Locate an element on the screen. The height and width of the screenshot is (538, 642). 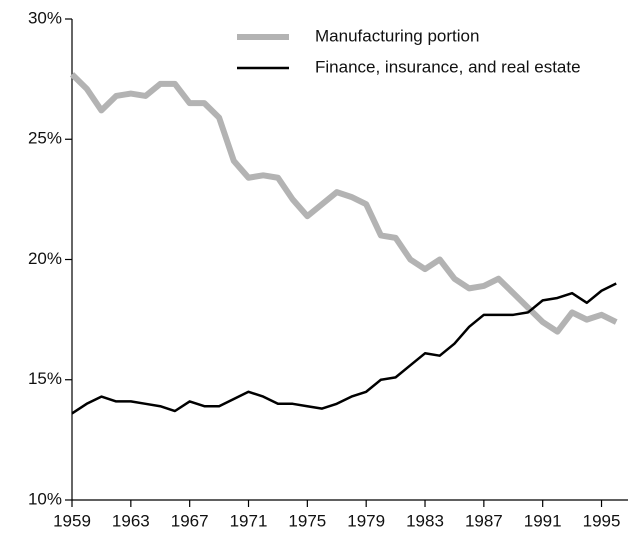
x-tick-label: 1971 is located at coordinates (249, 520).